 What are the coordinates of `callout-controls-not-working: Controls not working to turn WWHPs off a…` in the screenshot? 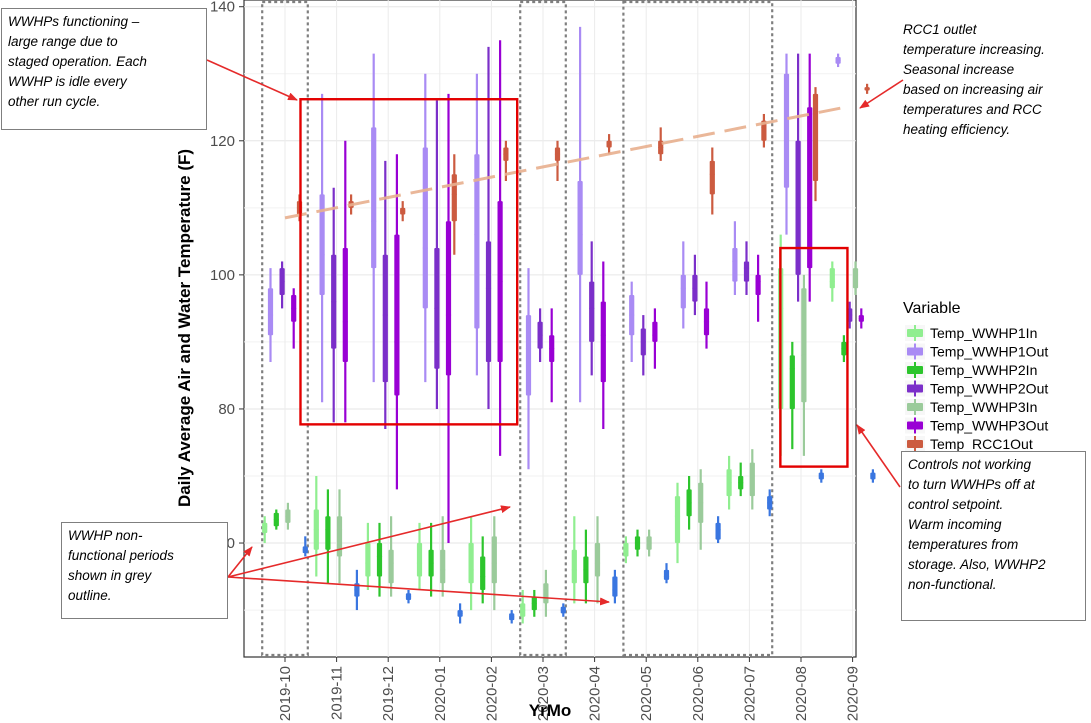 It's located at (993, 536).